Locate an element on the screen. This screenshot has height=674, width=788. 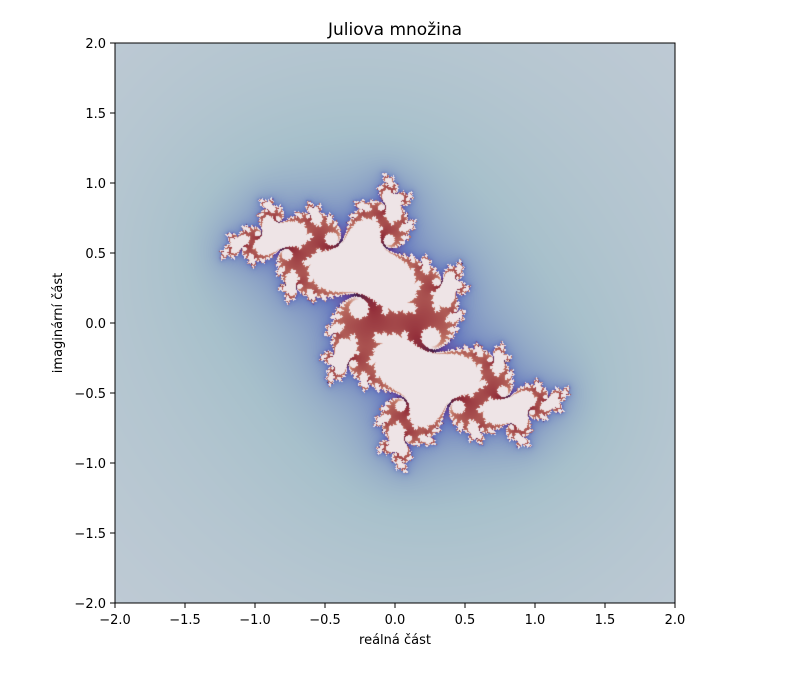
x-axis-label: reálná část is located at coordinates (395, 640).